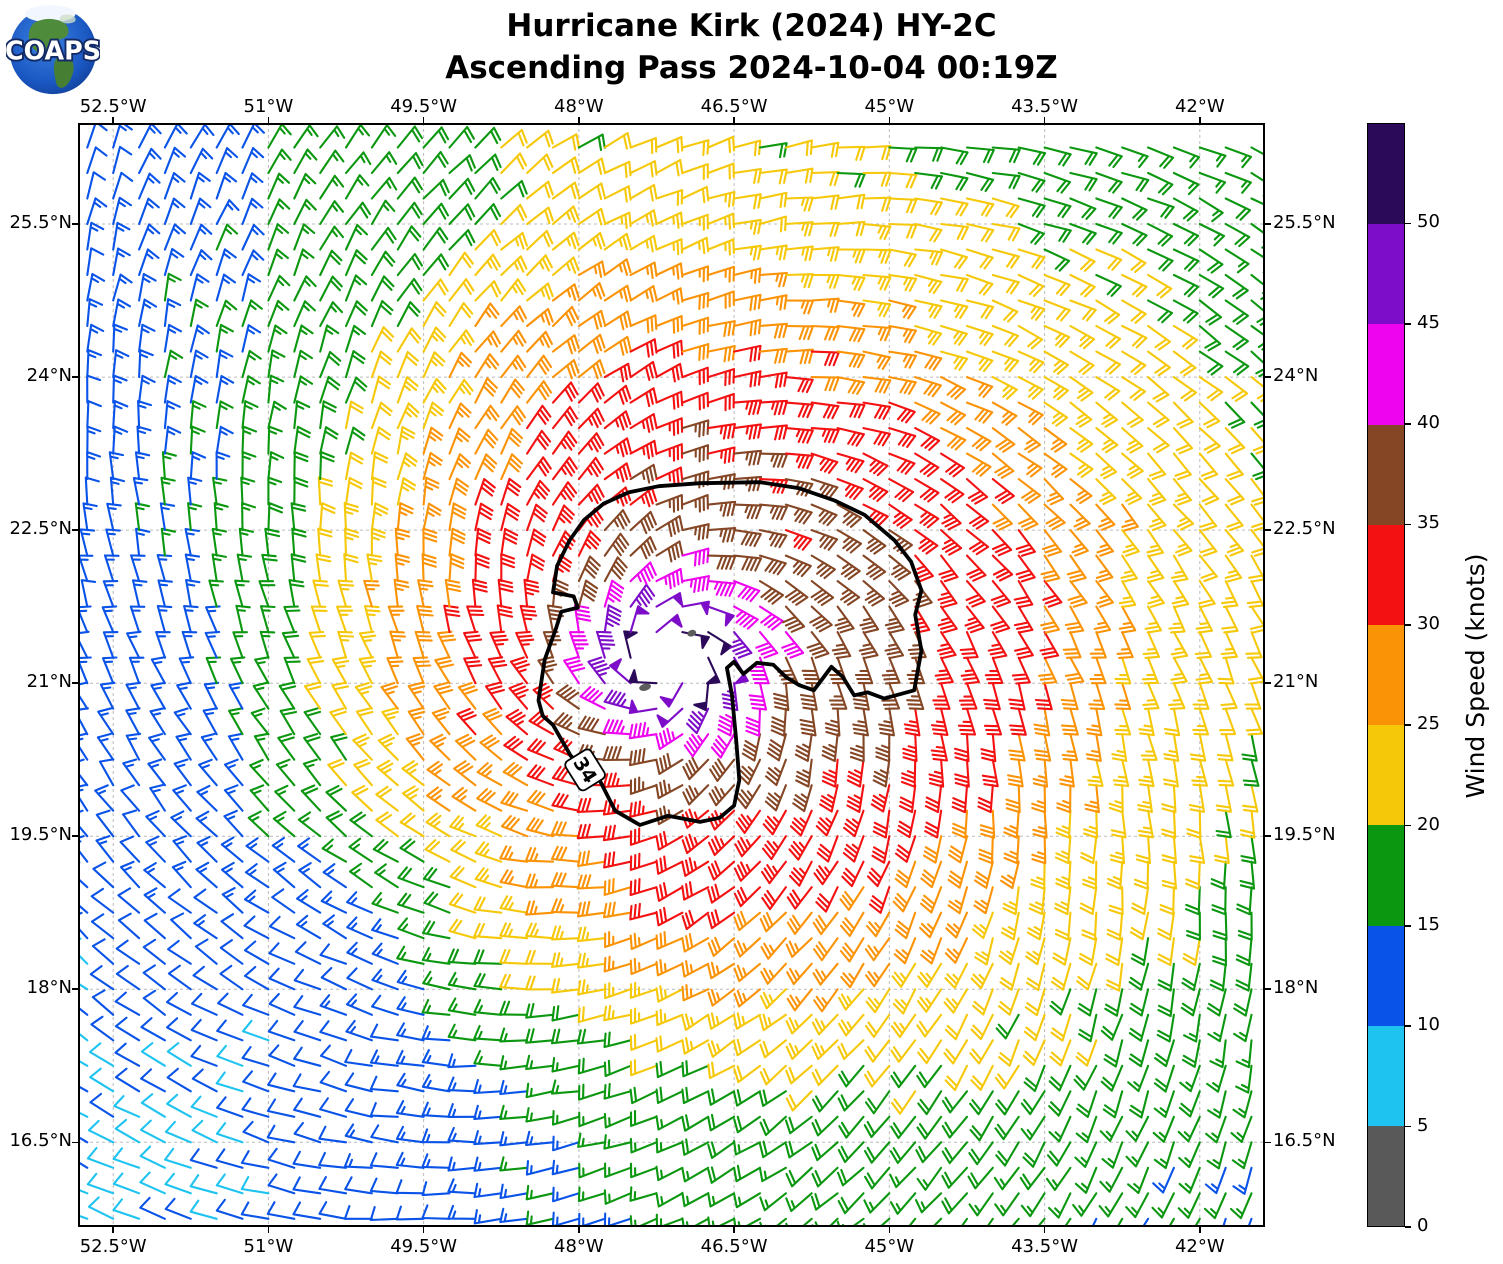  What do you see at coordinates (40, 1141) in the screenshot?
I see `y-tick-label-left: 16.5°N` at bounding box center [40, 1141].